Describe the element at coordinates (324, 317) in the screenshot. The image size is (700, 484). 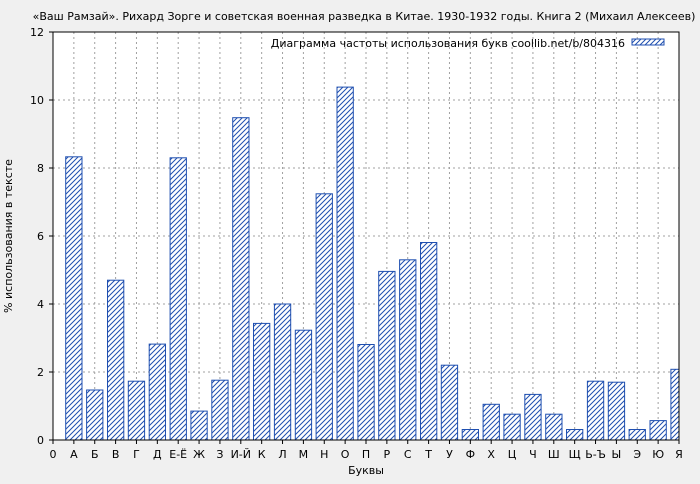
I see `bar-Н` at that location.